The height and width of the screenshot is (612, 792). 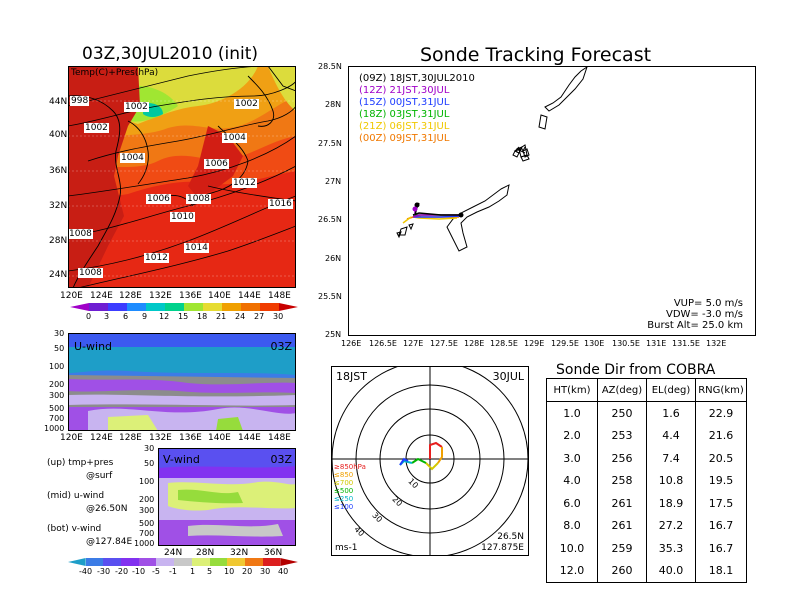 What do you see at coordinates (281, 459) in the screenshot?
I see `v-wind-time: 03Z` at bounding box center [281, 459].